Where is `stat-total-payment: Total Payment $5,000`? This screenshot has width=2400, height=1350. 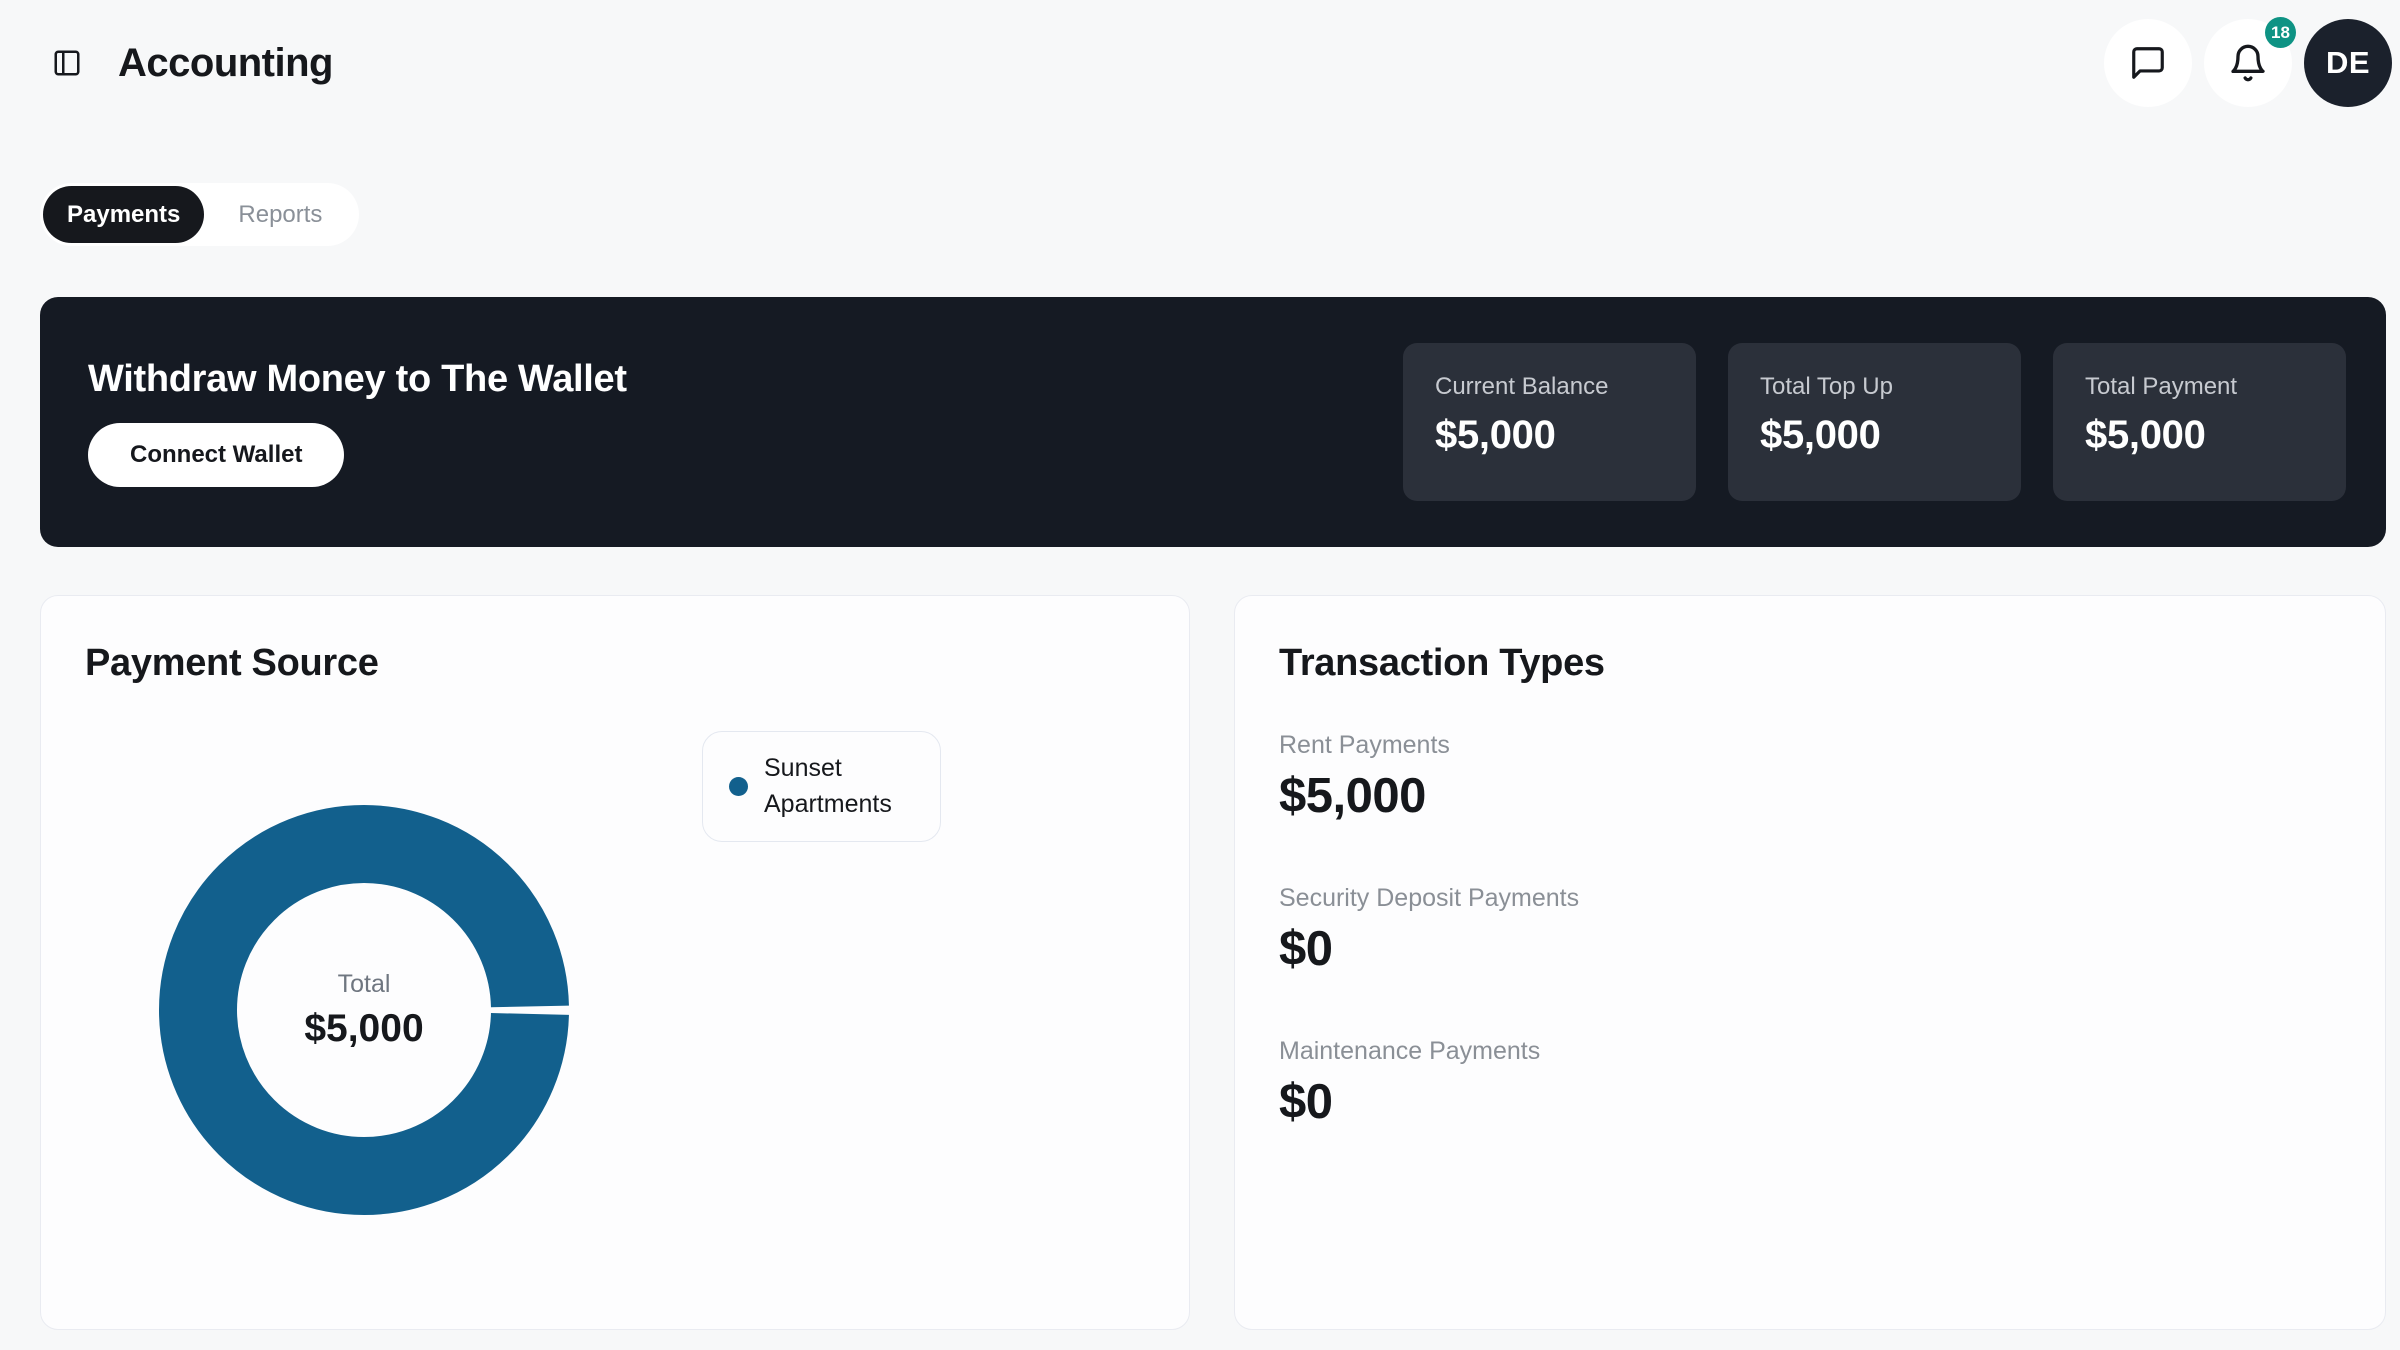
stat-total-payment: Total Payment $5,000 is located at coordinates (2199, 422).